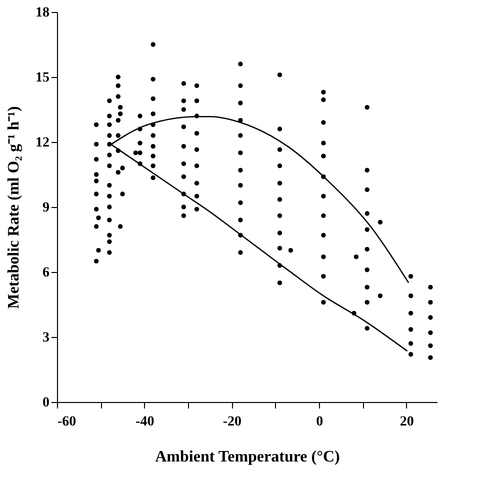 The image size is (499, 502). Describe the element at coordinates (407, 422) in the screenshot. I see `x-tick-label: 20` at that location.